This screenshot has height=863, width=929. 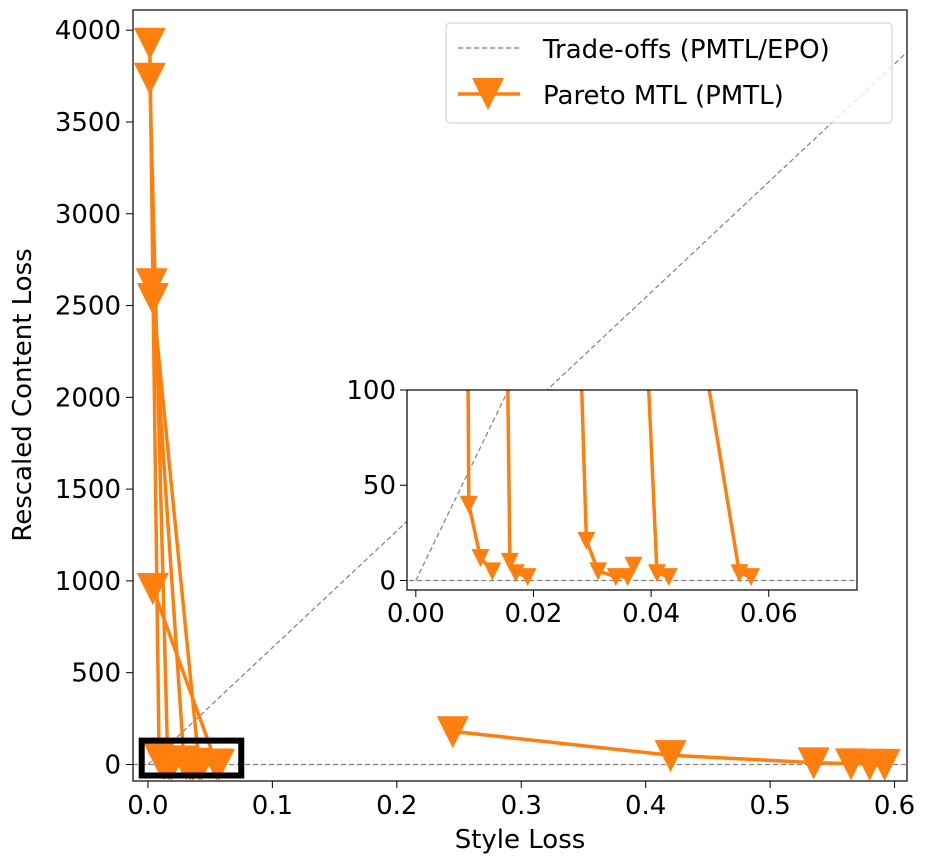 What do you see at coordinates (371, 391) in the screenshot?
I see `inset-y-tick-label: 100` at bounding box center [371, 391].